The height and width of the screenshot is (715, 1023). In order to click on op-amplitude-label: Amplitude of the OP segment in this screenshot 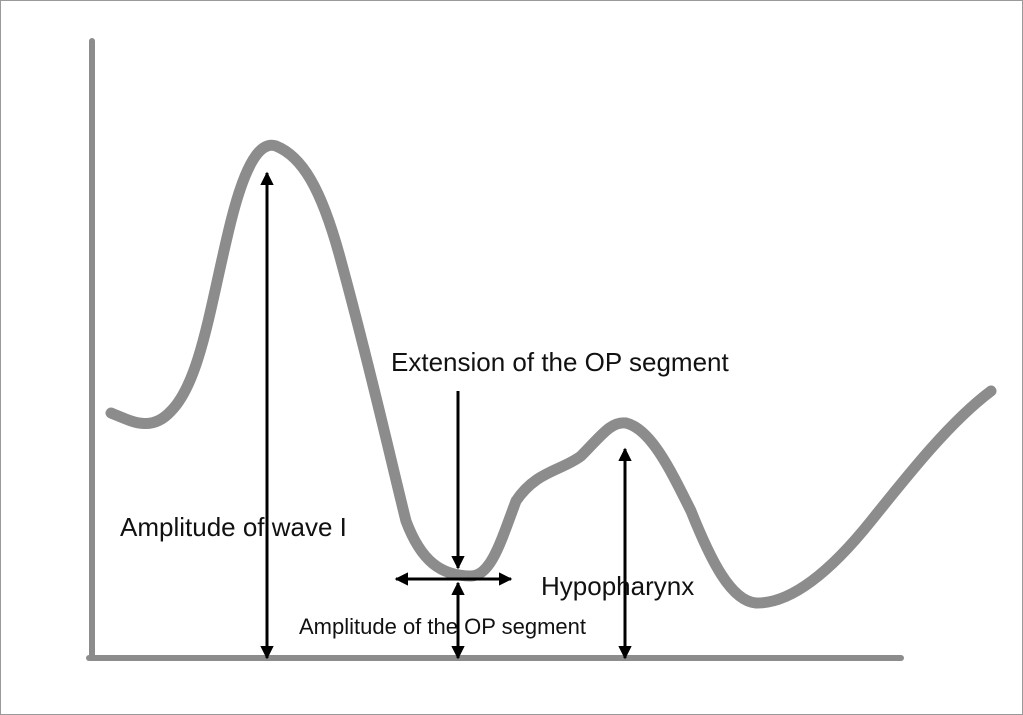, I will do `click(442, 626)`.